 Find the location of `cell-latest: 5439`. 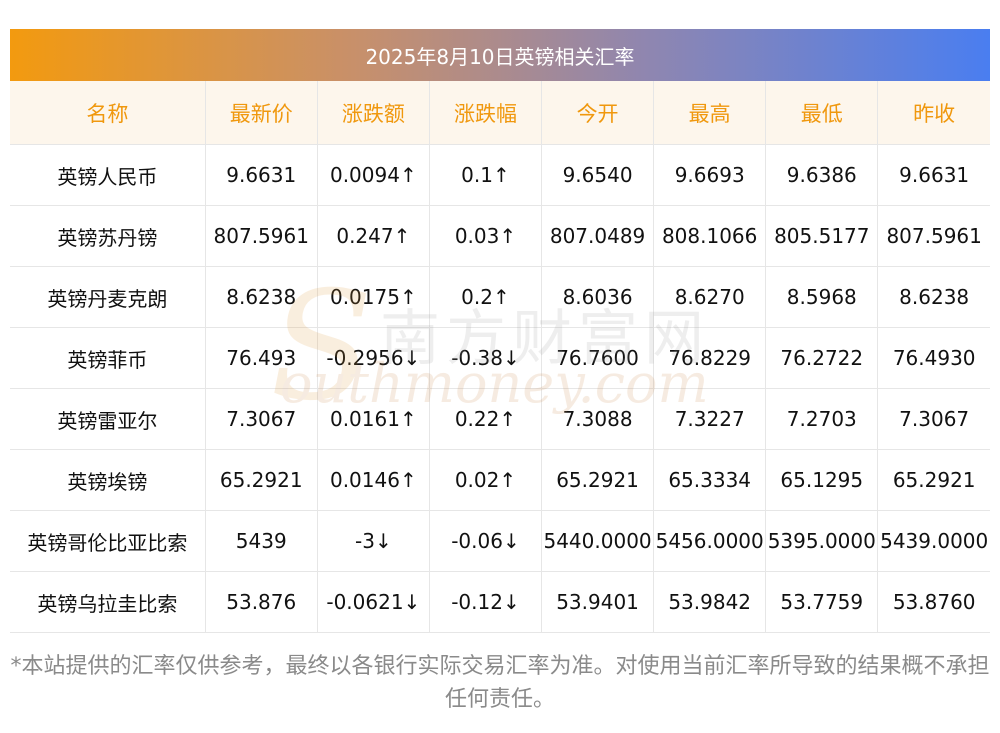

cell-latest: 5439 is located at coordinates (261, 541).